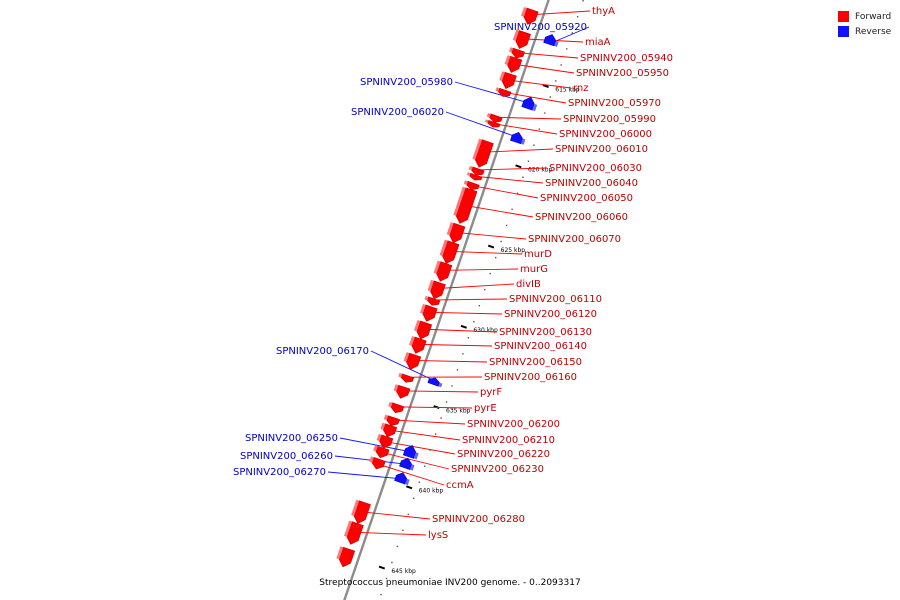  I want to click on gene-label: lysS, so click(438, 535).